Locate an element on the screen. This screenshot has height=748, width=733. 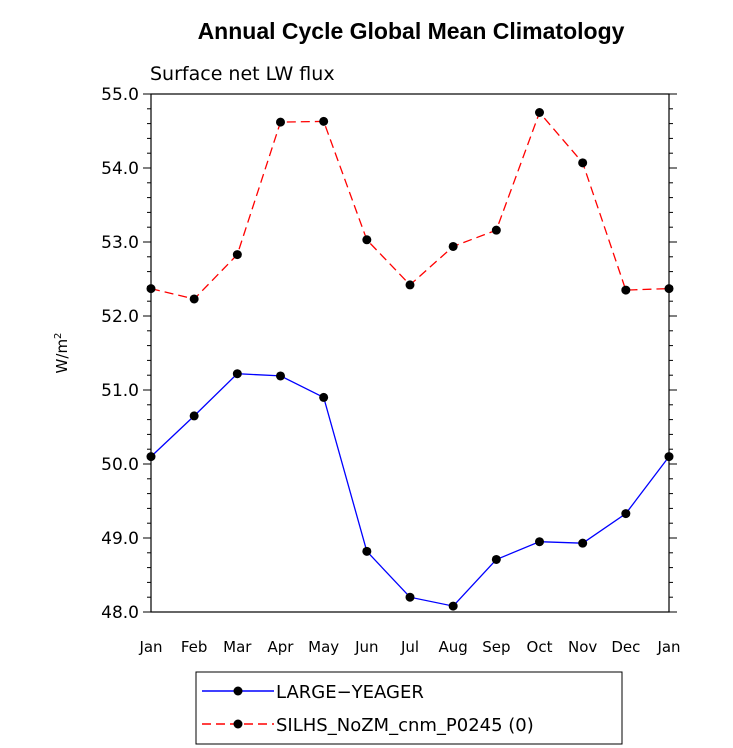
x-tick-label: Mar is located at coordinates (237, 647).